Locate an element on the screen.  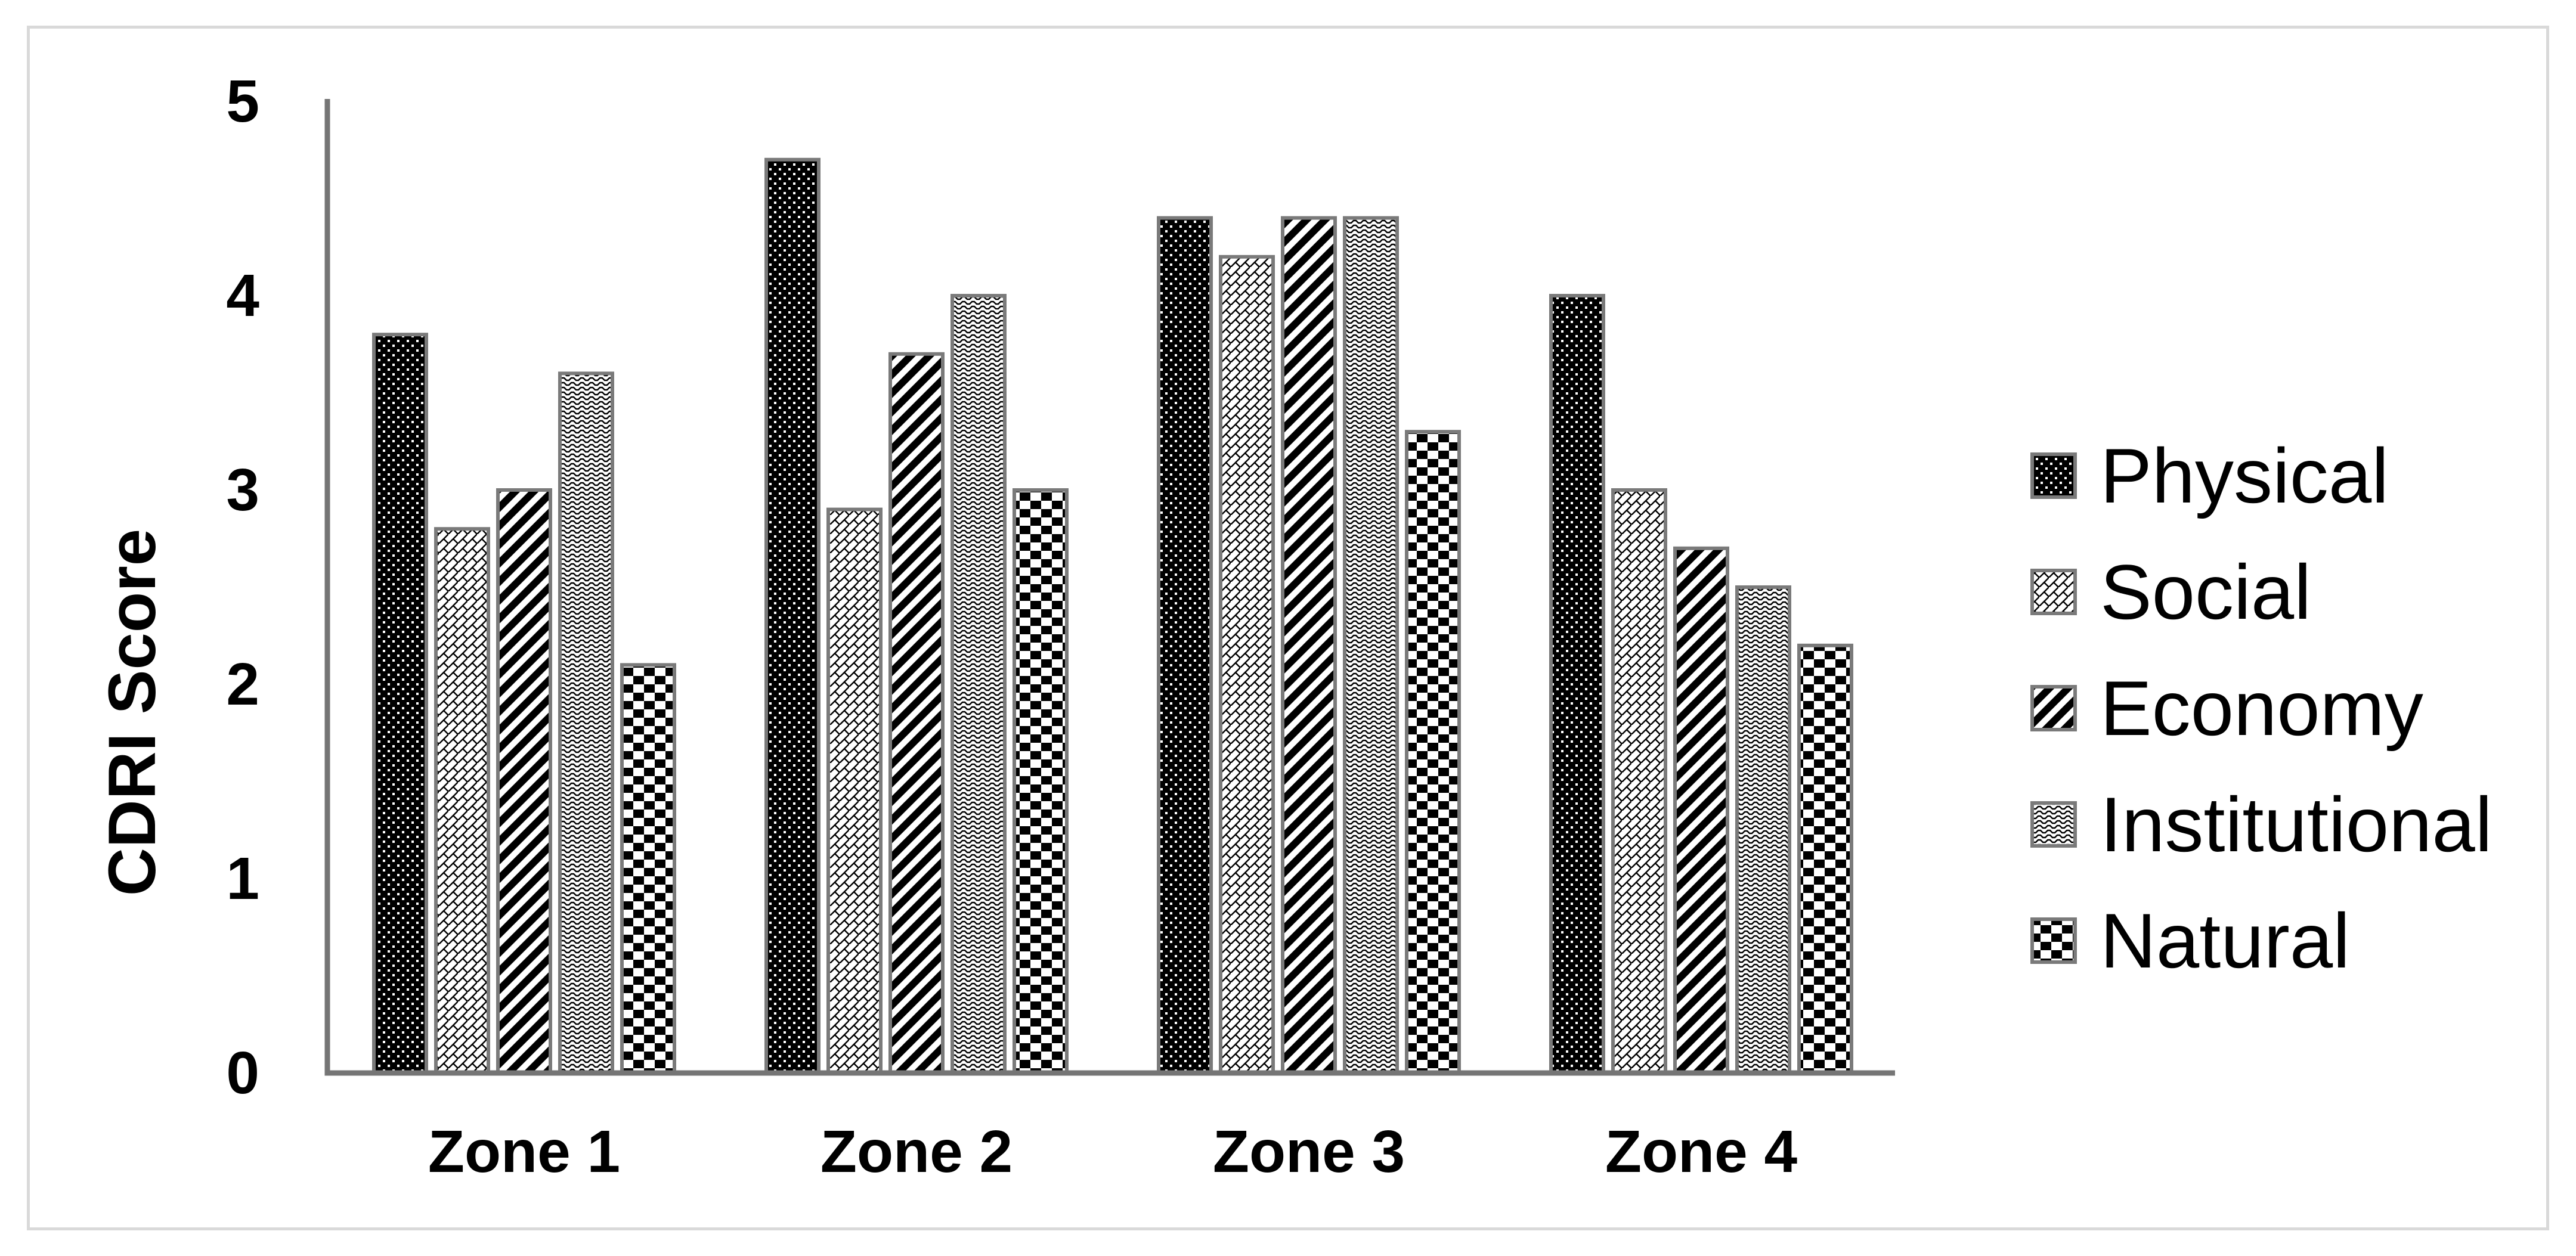
legend-row-economy: Economy is located at coordinates (2261, 708).